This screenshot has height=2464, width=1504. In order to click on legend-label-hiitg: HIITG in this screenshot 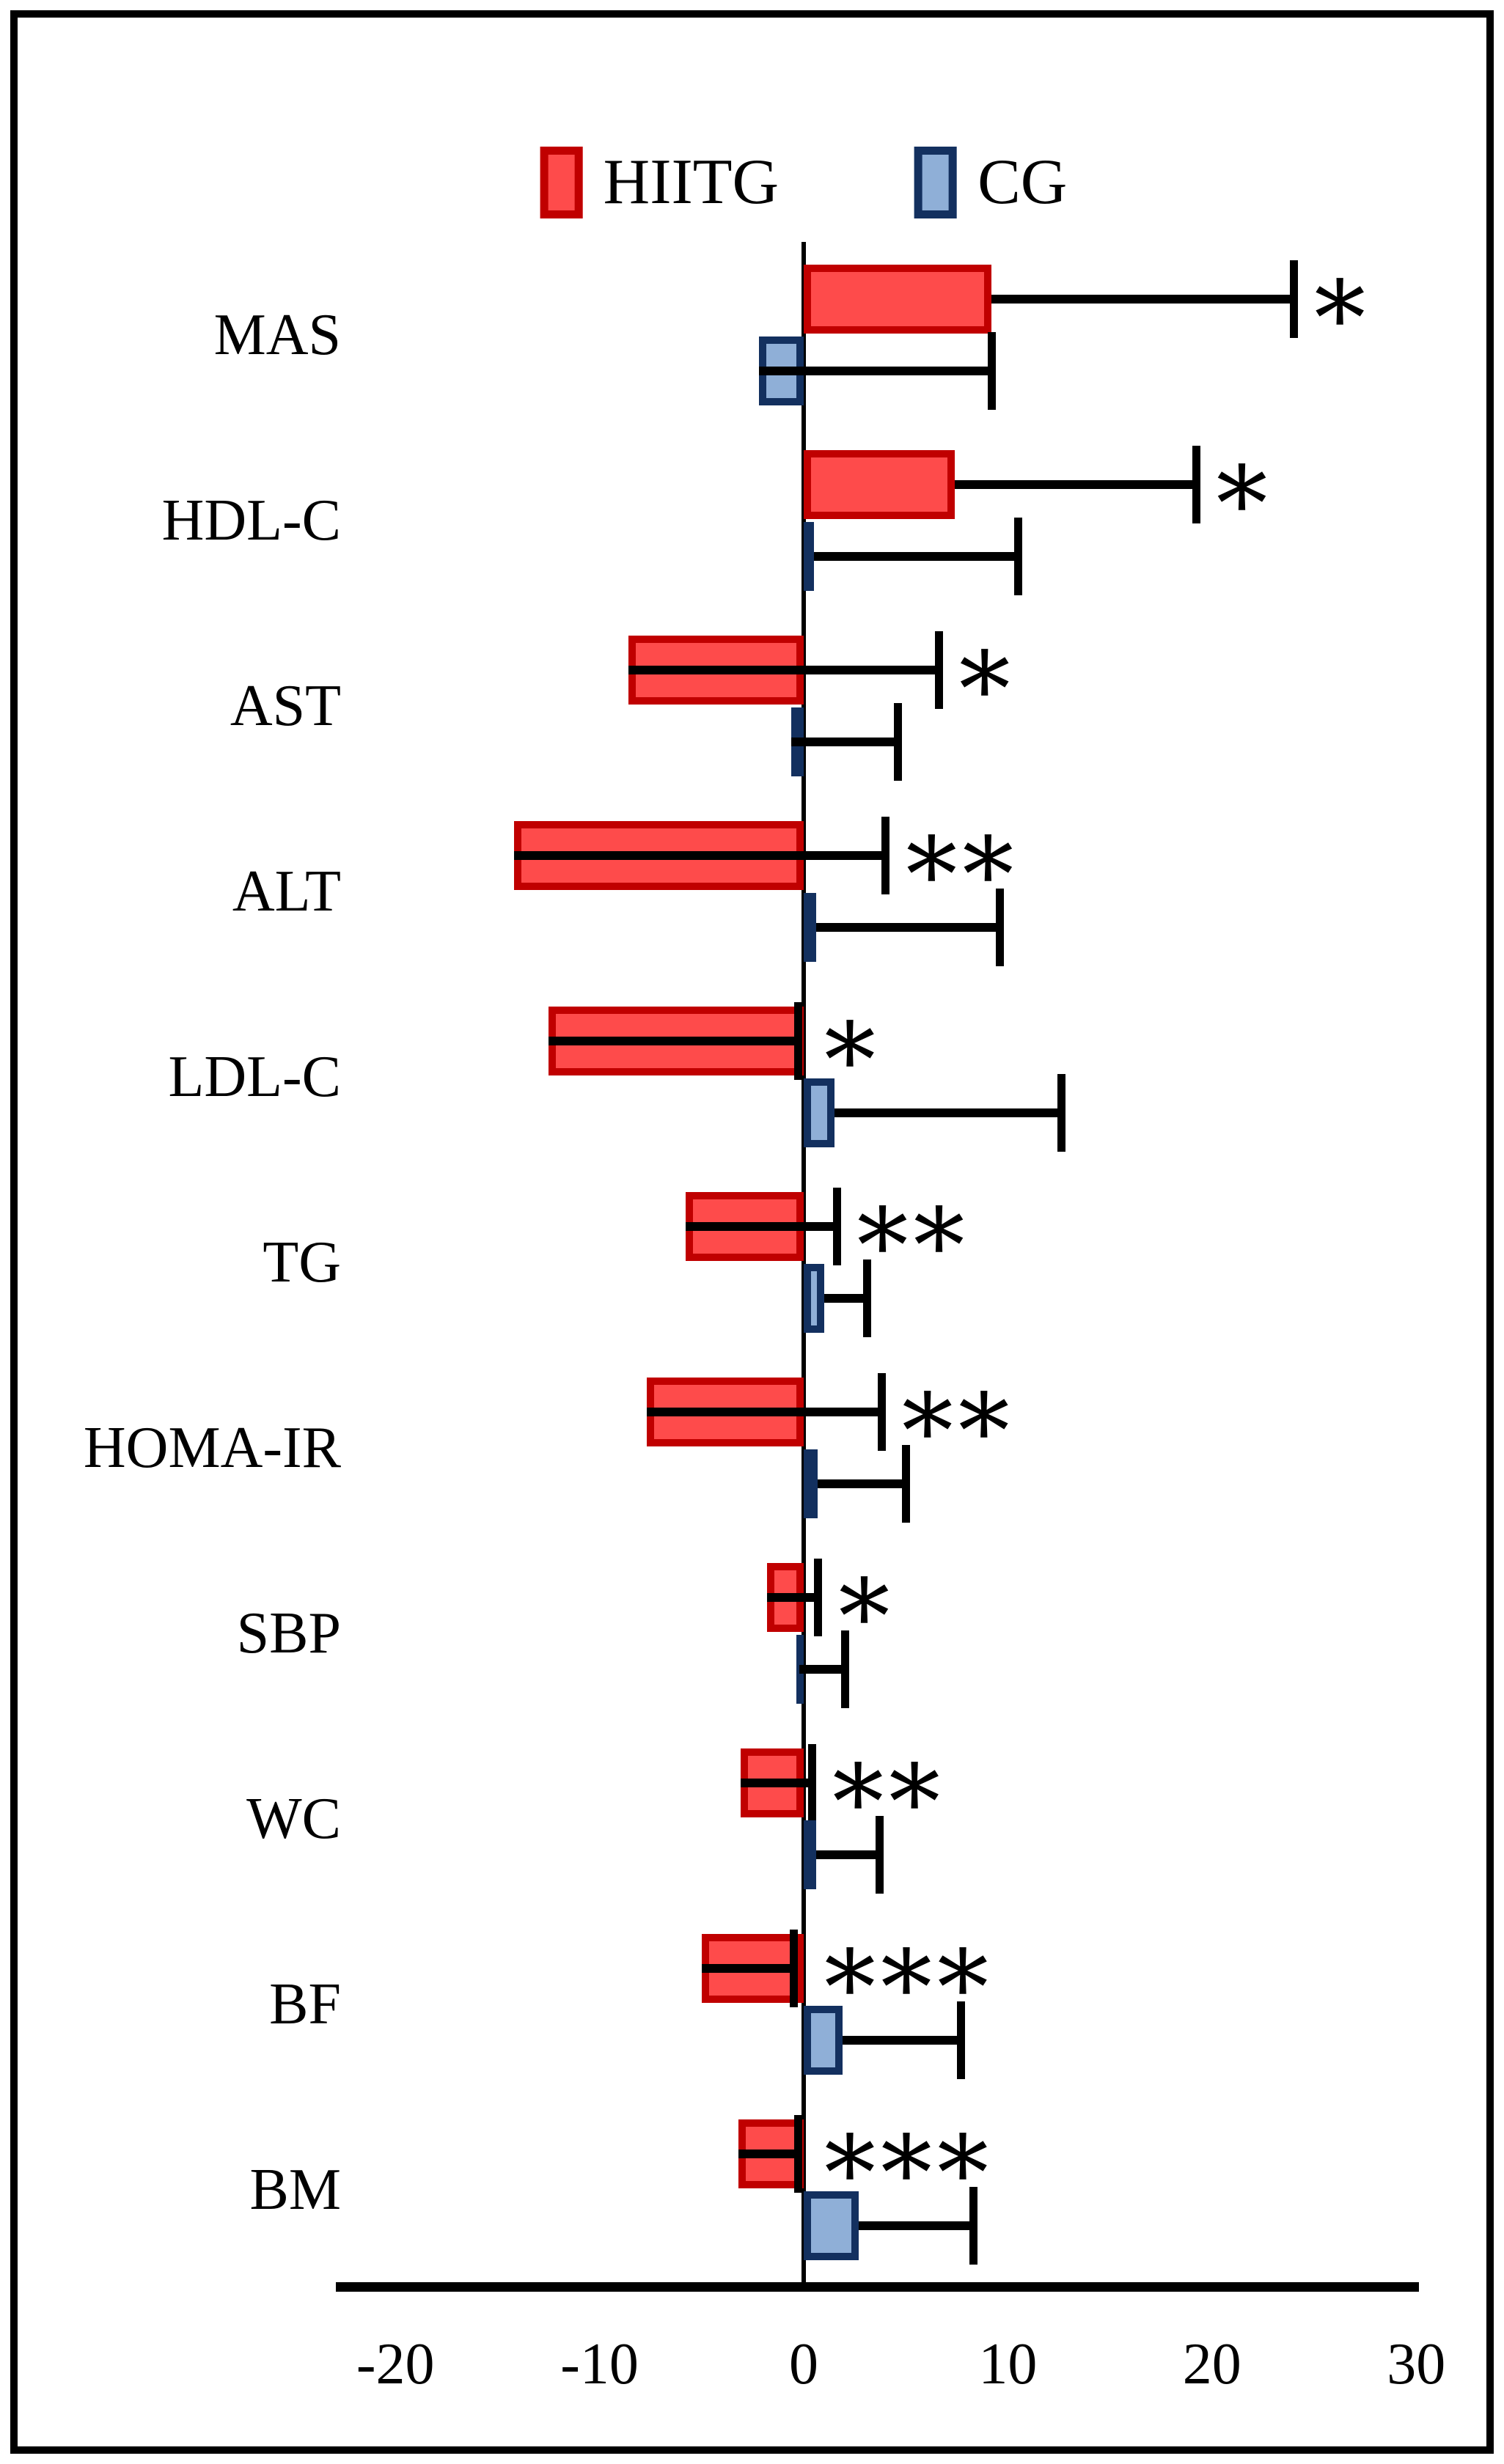, I will do `click(691, 182)`.